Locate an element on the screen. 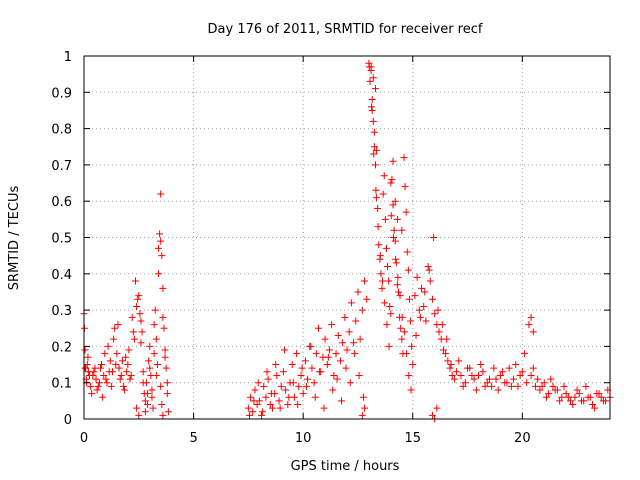 This screenshot has width=640, height=480. y-tick-label: 0.4 is located at coordinates (61, 275).